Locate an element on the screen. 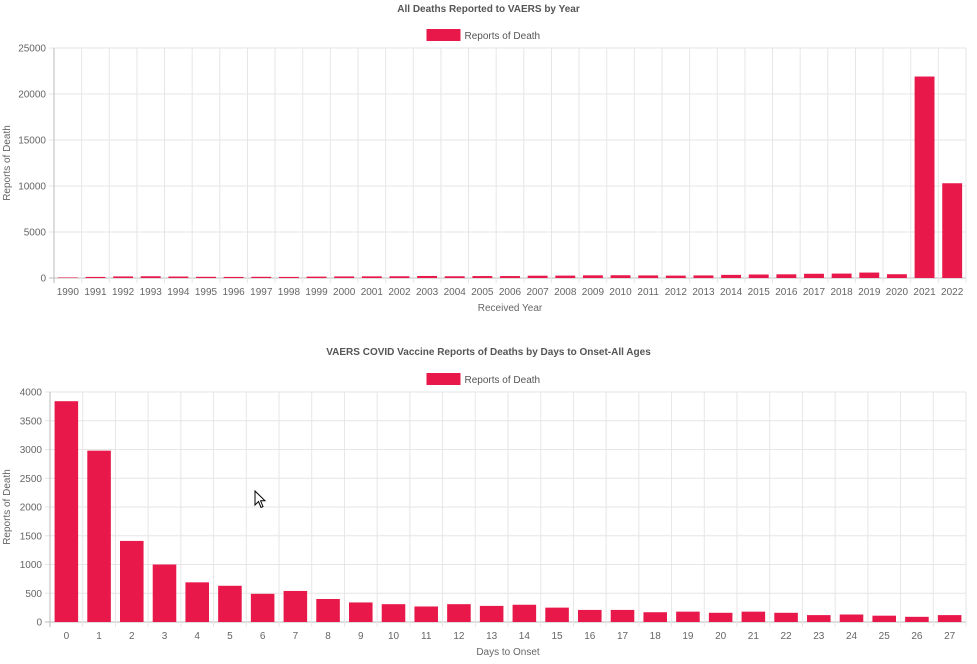  x-tick-label: 0 is located at coordinates (67, 636).